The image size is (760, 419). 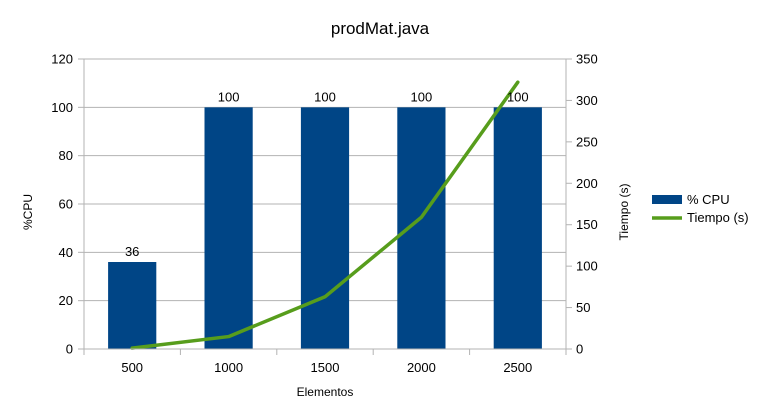 What do you see at coordinates (28, 212) in the screenshot?
I see `y-axis-title: %CPU` at bounding box center [28, 212].